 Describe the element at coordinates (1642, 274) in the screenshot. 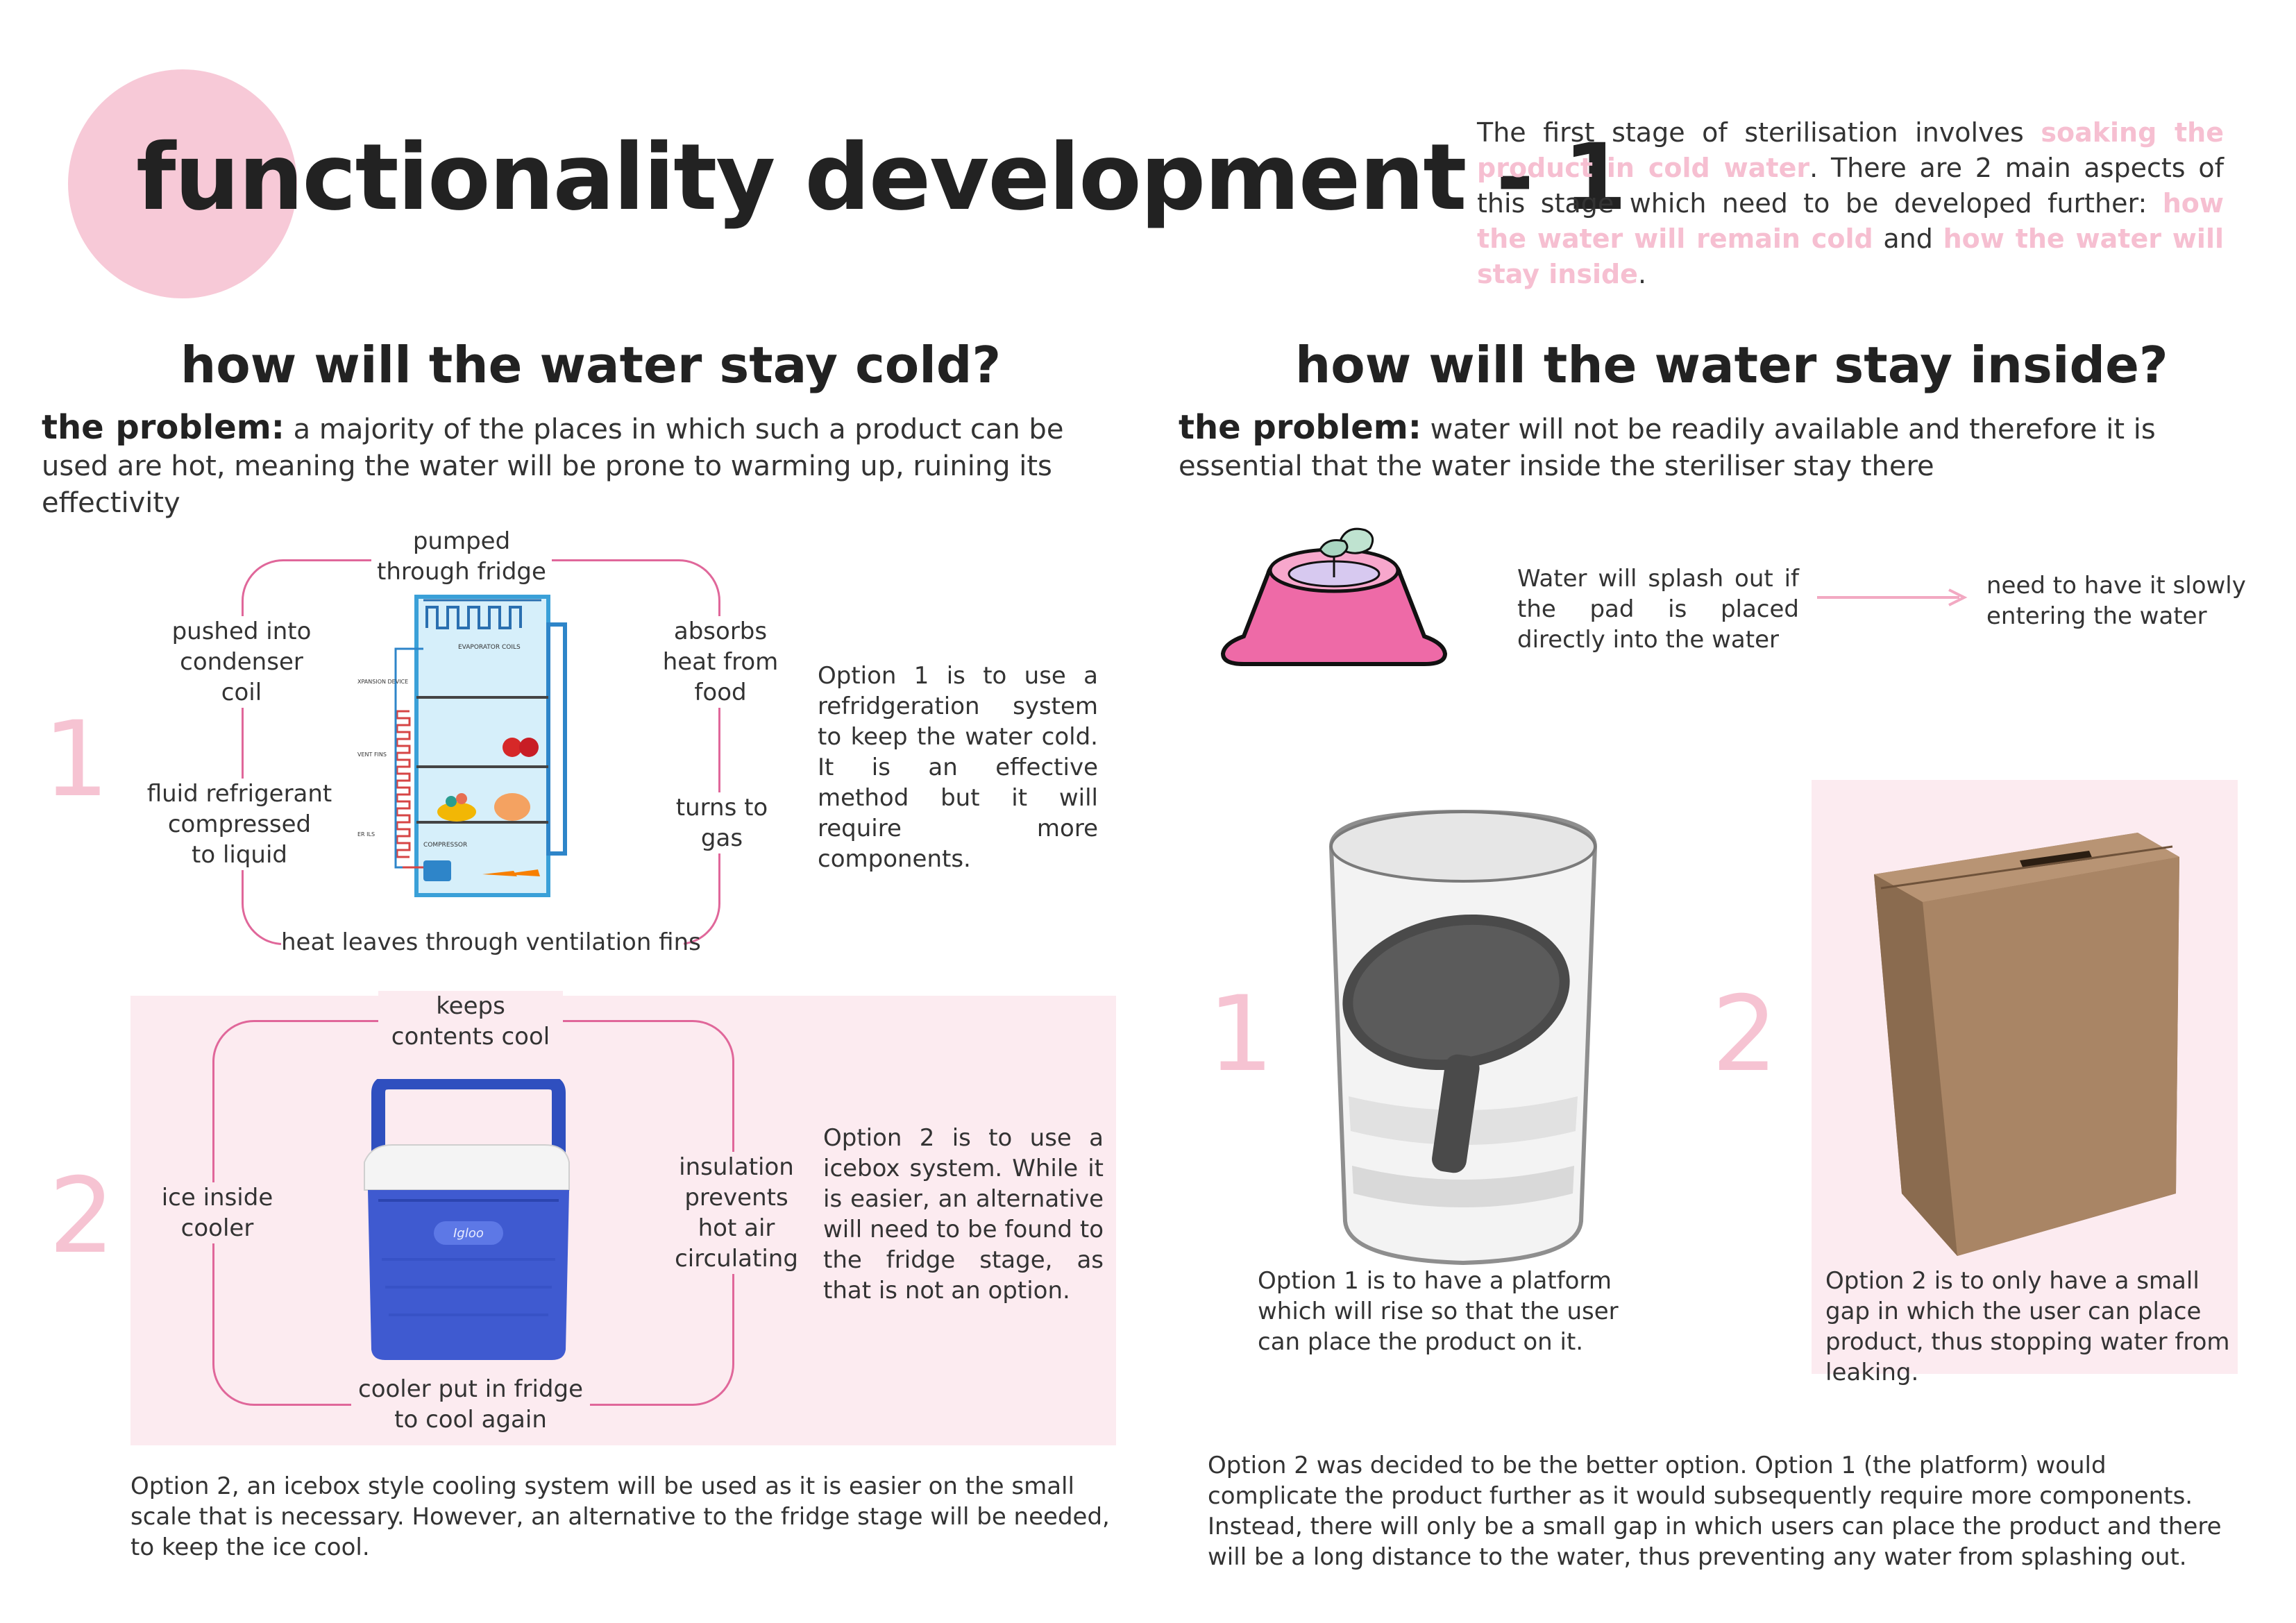

I see `intro-text: .` at that location.